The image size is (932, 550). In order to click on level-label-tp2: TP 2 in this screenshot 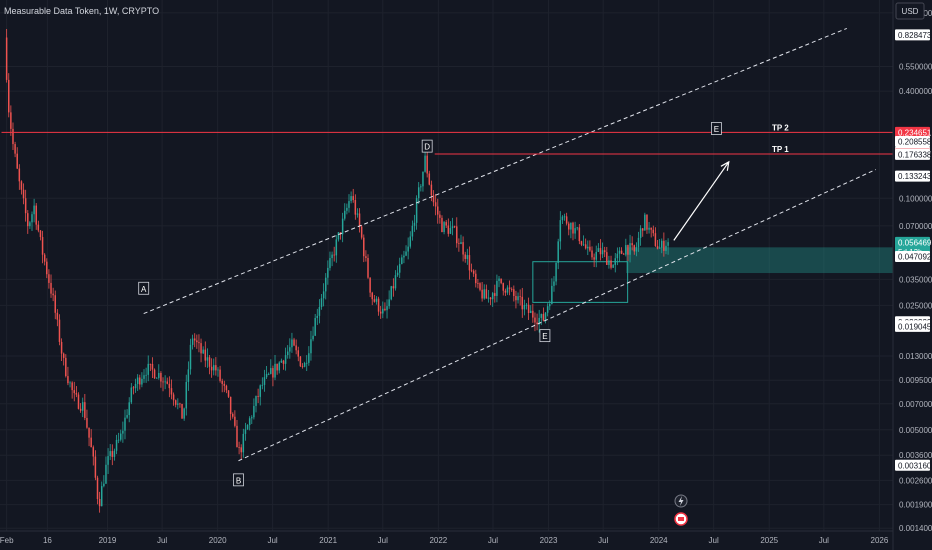, I will do `click(780, 127)`.